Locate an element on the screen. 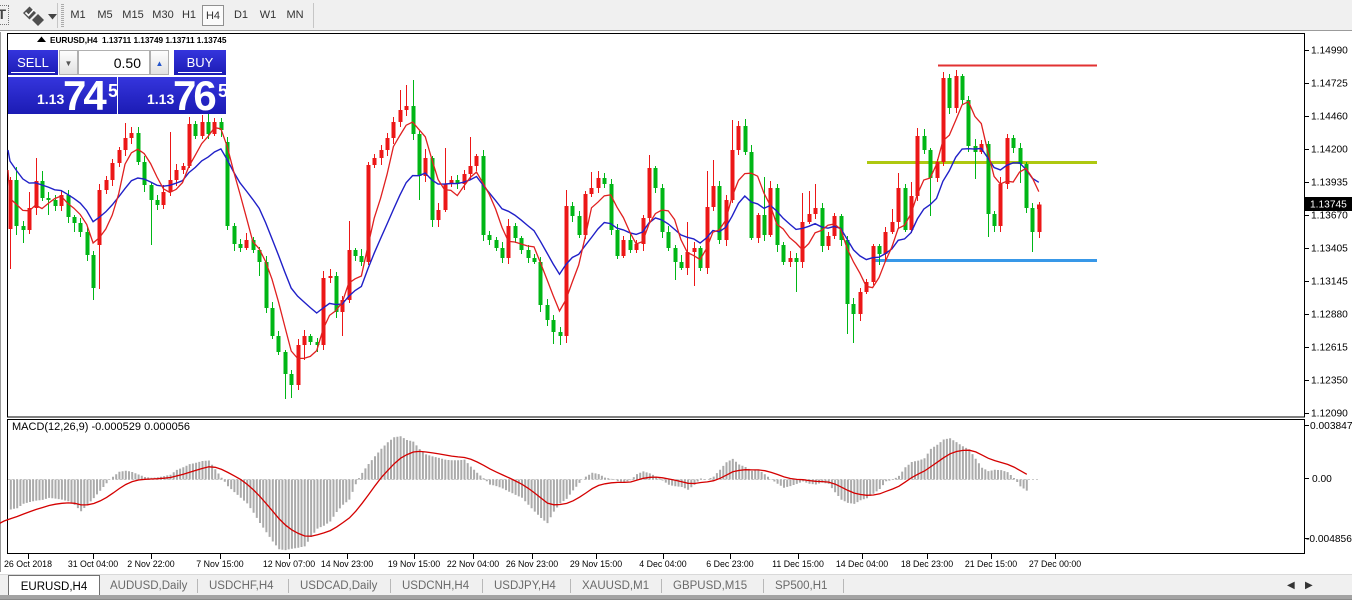 The image size is (1352, 600). svg-text: 27 Dec 00:00 is located at coordinates (1055, 564).